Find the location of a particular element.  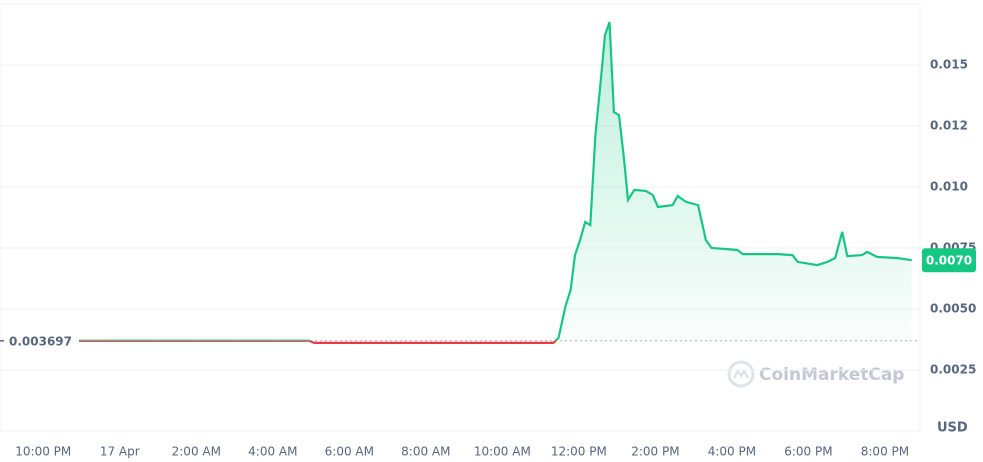

baseline-label-bg is located at coordinates (41, 340).